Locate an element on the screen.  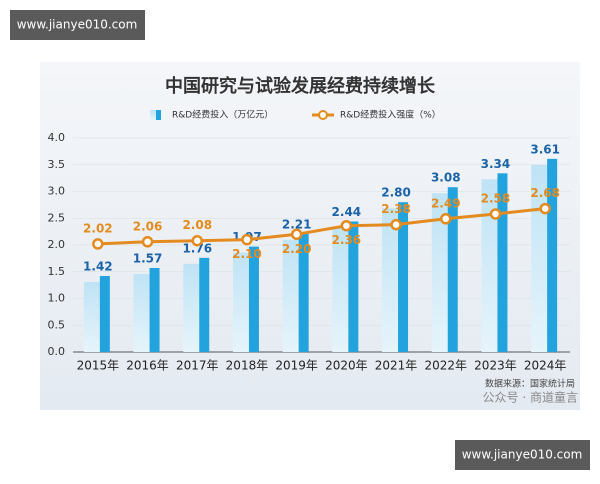
x-tick-label: 2015年 is located at coordinates (98, 366).